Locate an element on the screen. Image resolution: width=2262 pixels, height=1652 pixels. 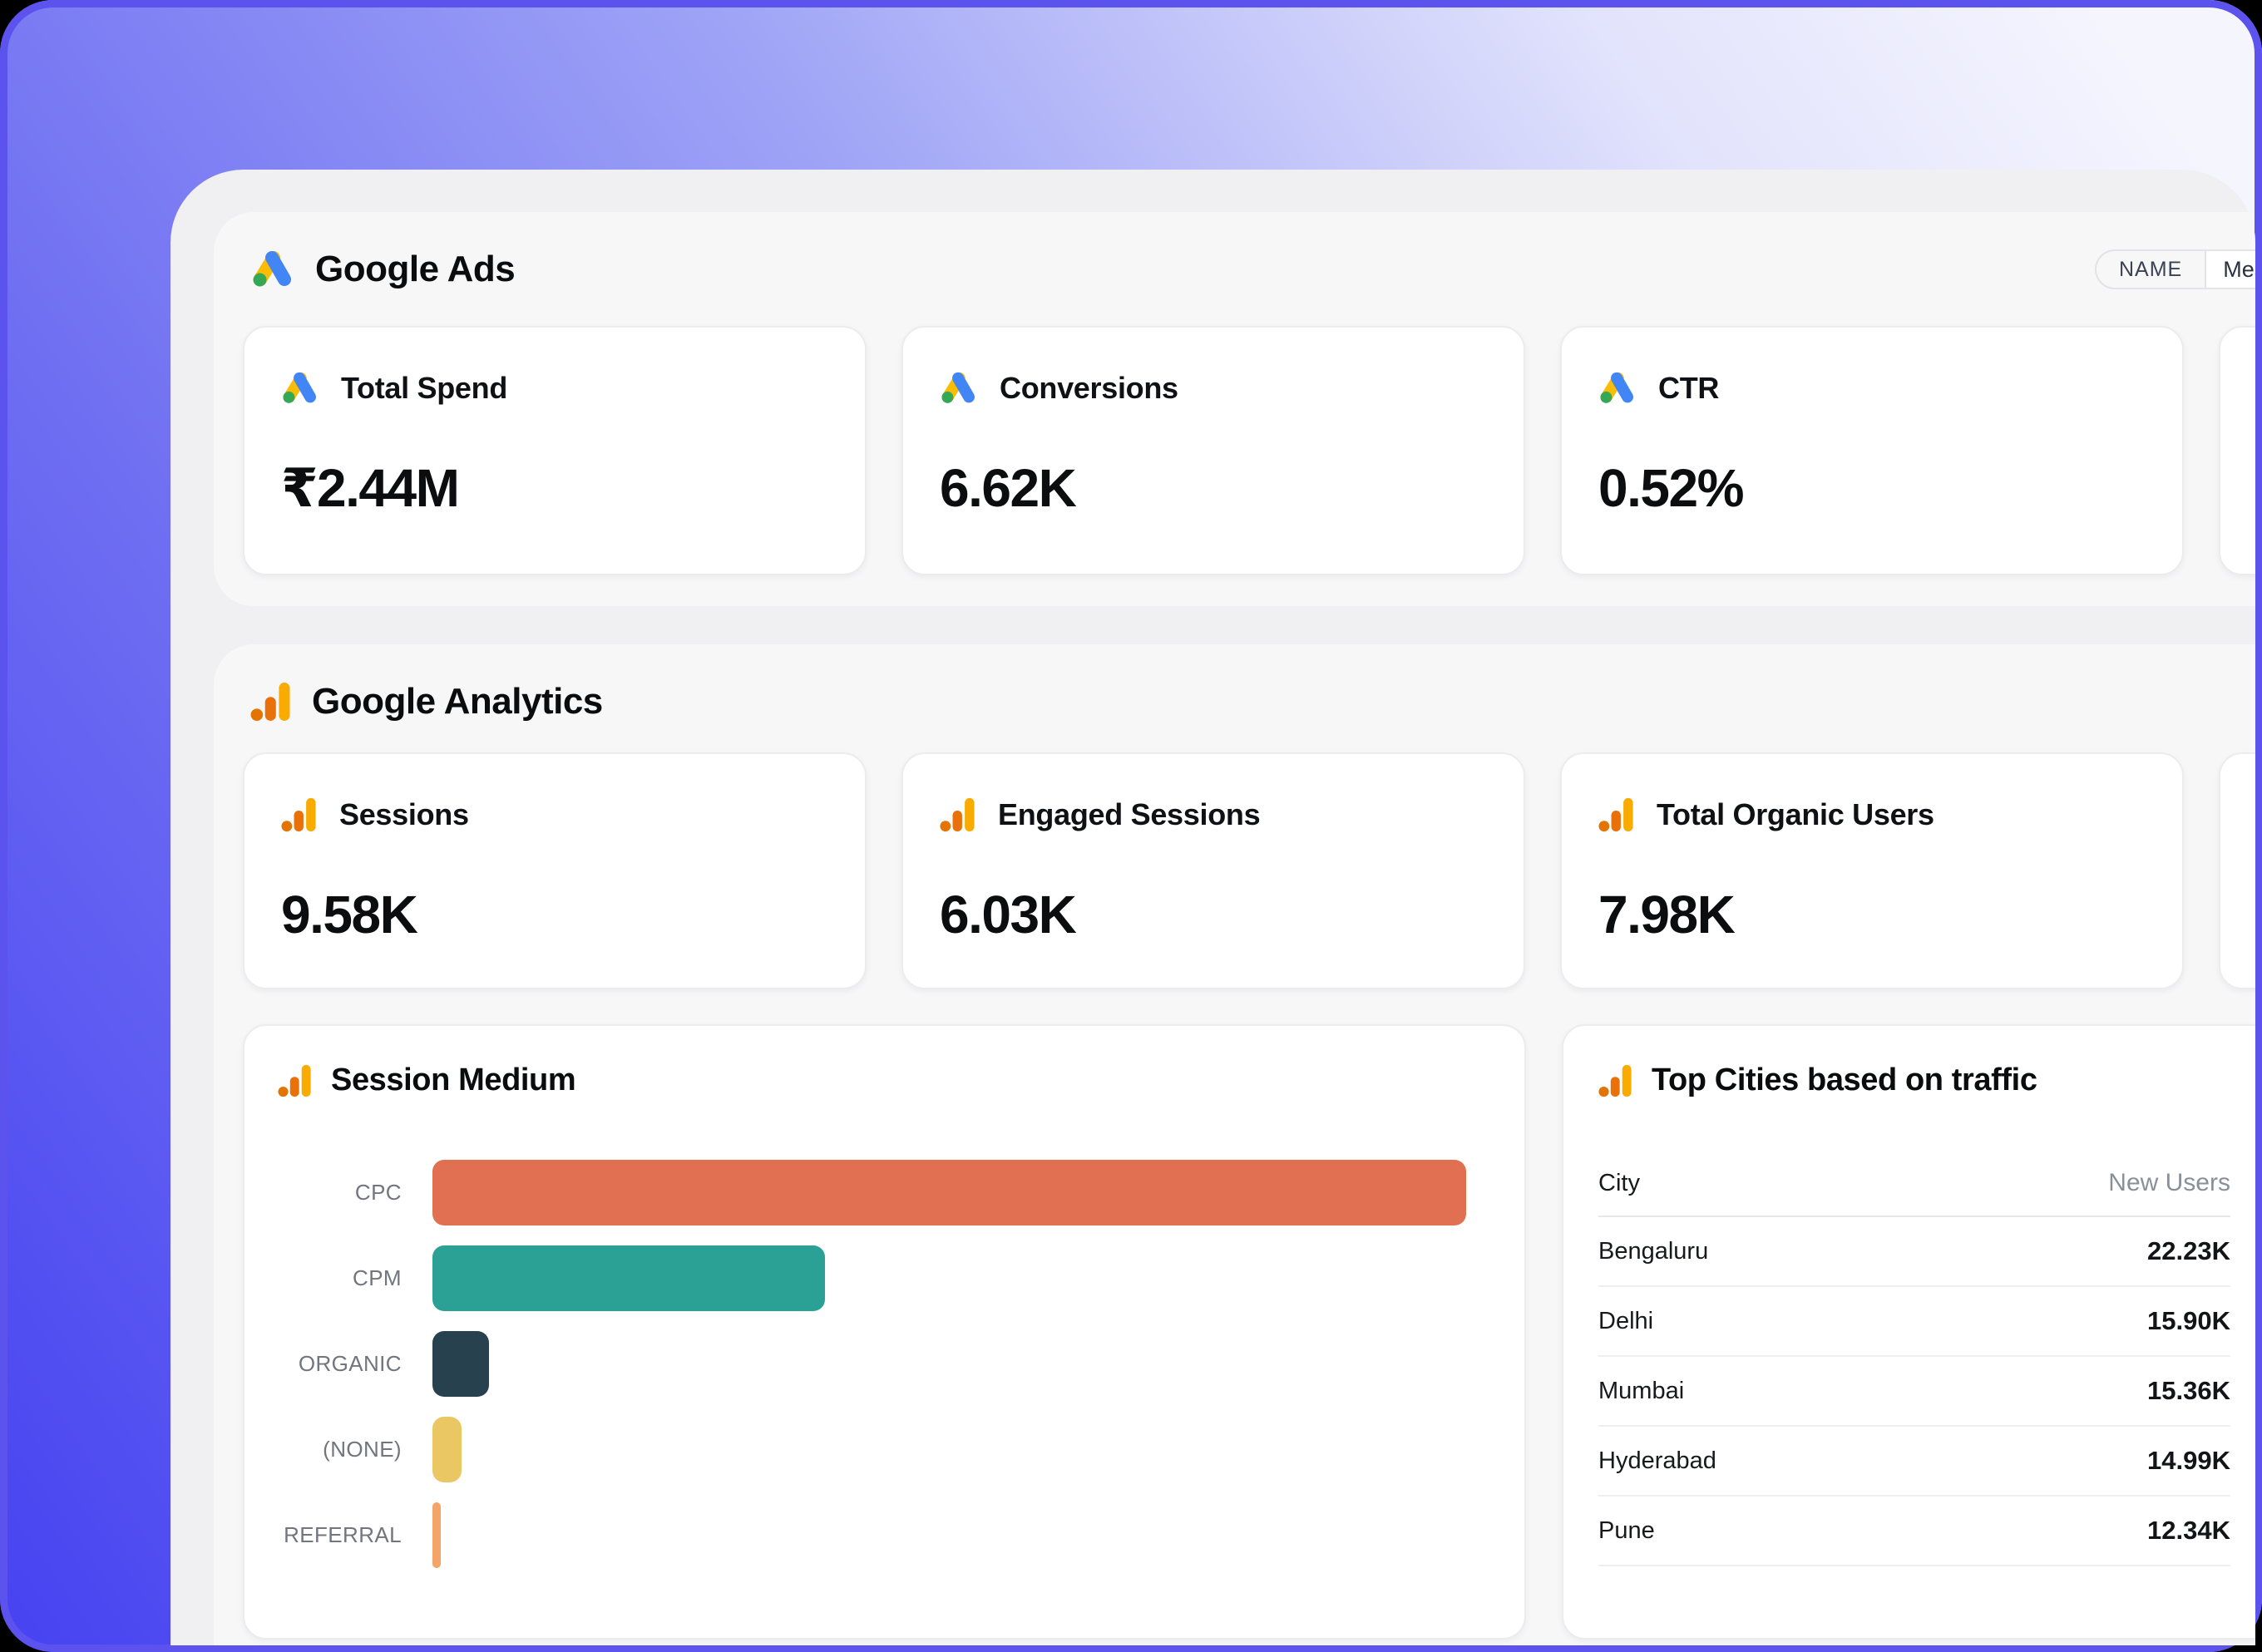
google-analytics-section-header: Google Analytics is located at coordinates (427, 702).